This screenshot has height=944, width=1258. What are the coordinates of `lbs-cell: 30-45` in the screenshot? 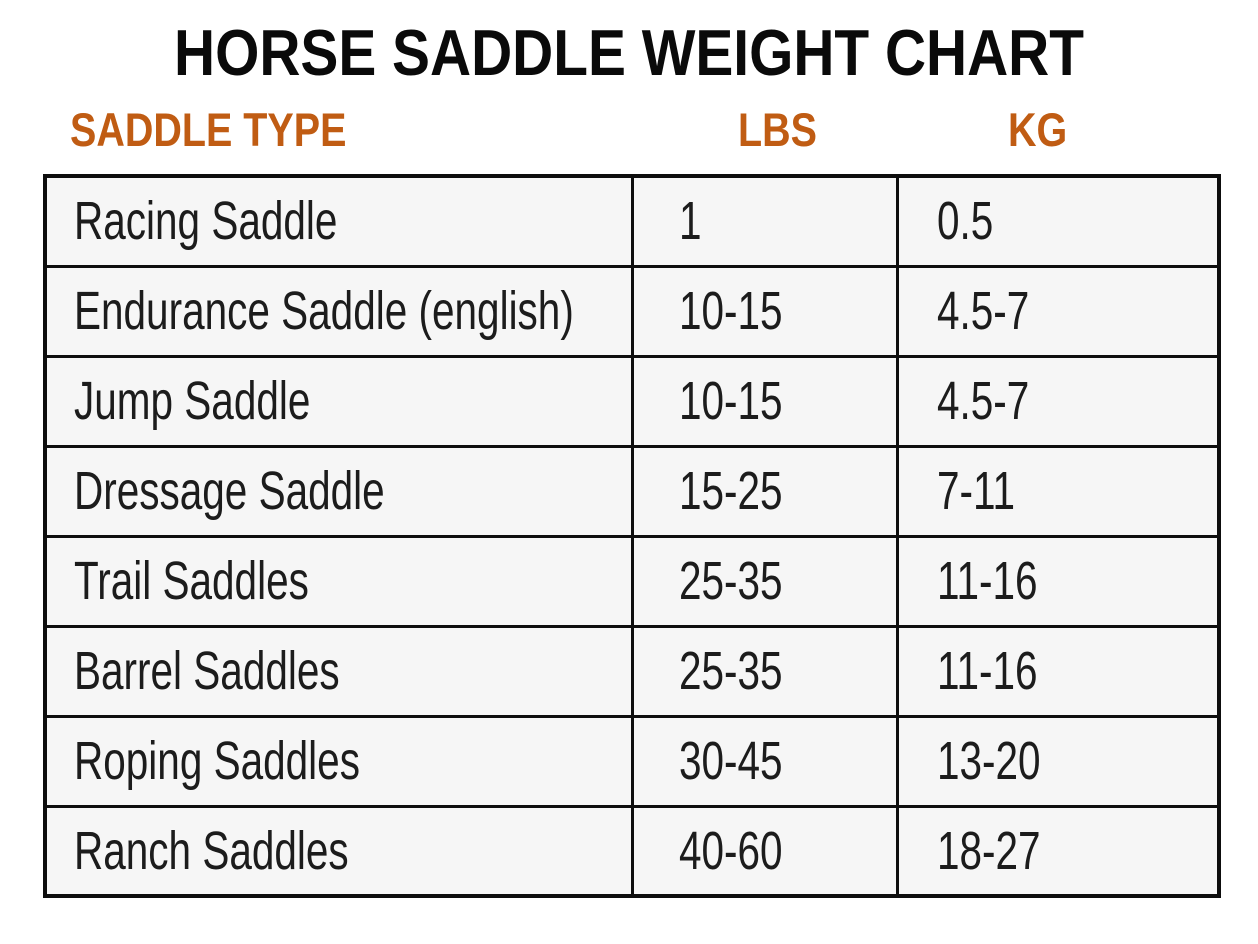 It's located at (764, 761).